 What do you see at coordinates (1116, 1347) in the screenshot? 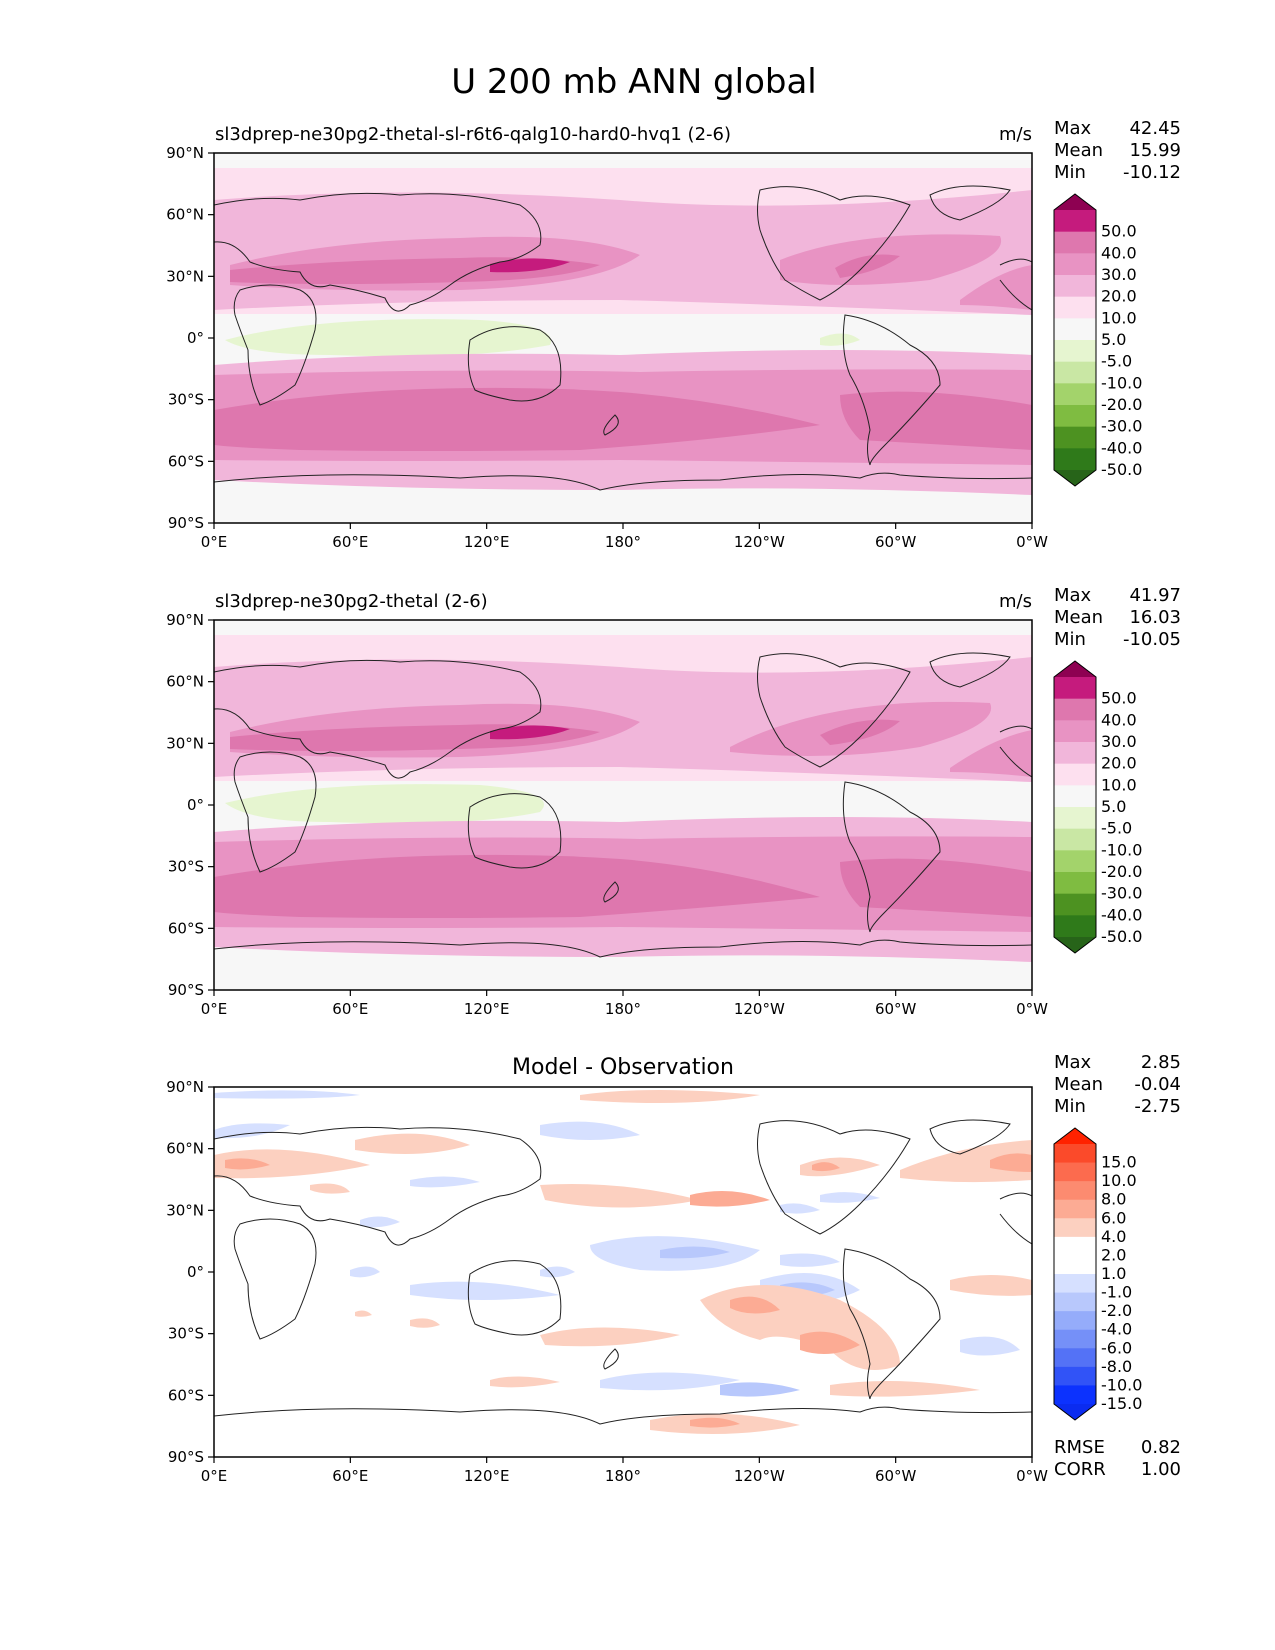
I see `colorbar-tick-label: -6.0` at bounding box center [1116, 1347].